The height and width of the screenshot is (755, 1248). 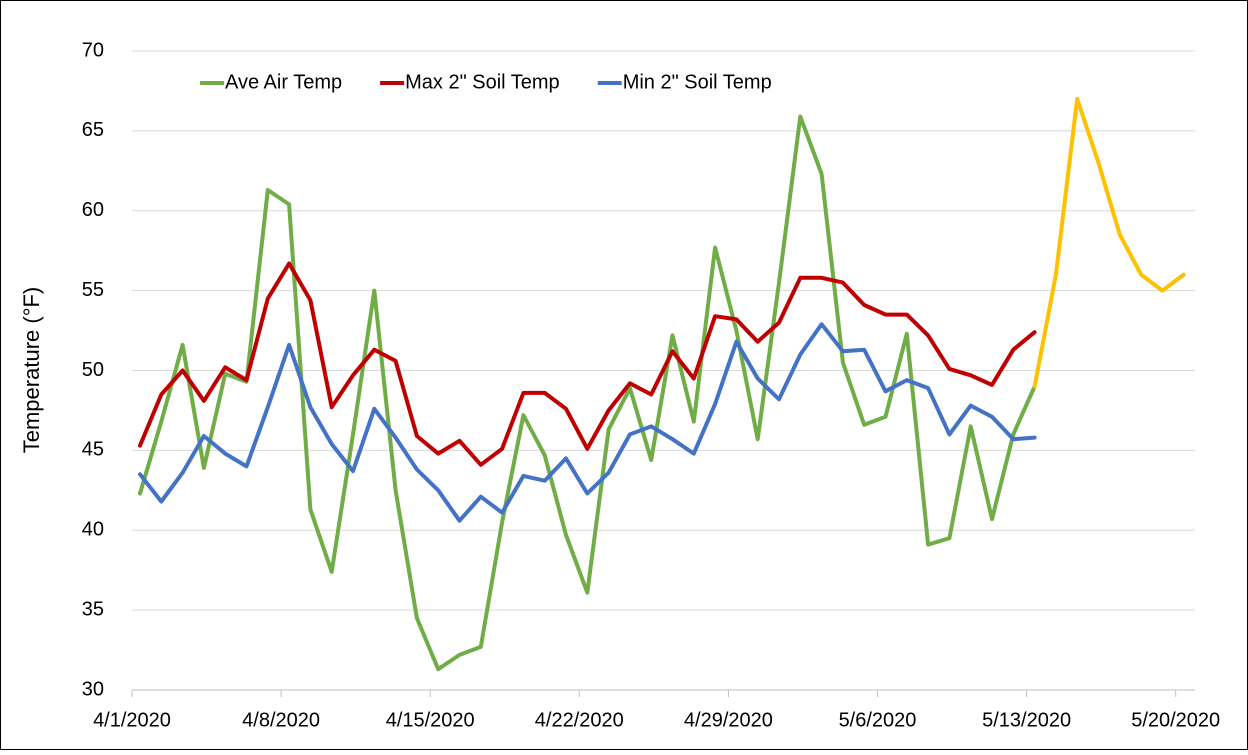 What do you see at coordinates (93, 689) in the screenshot?
I see `y-tick-label: 30` at bounding box center [93, 689].